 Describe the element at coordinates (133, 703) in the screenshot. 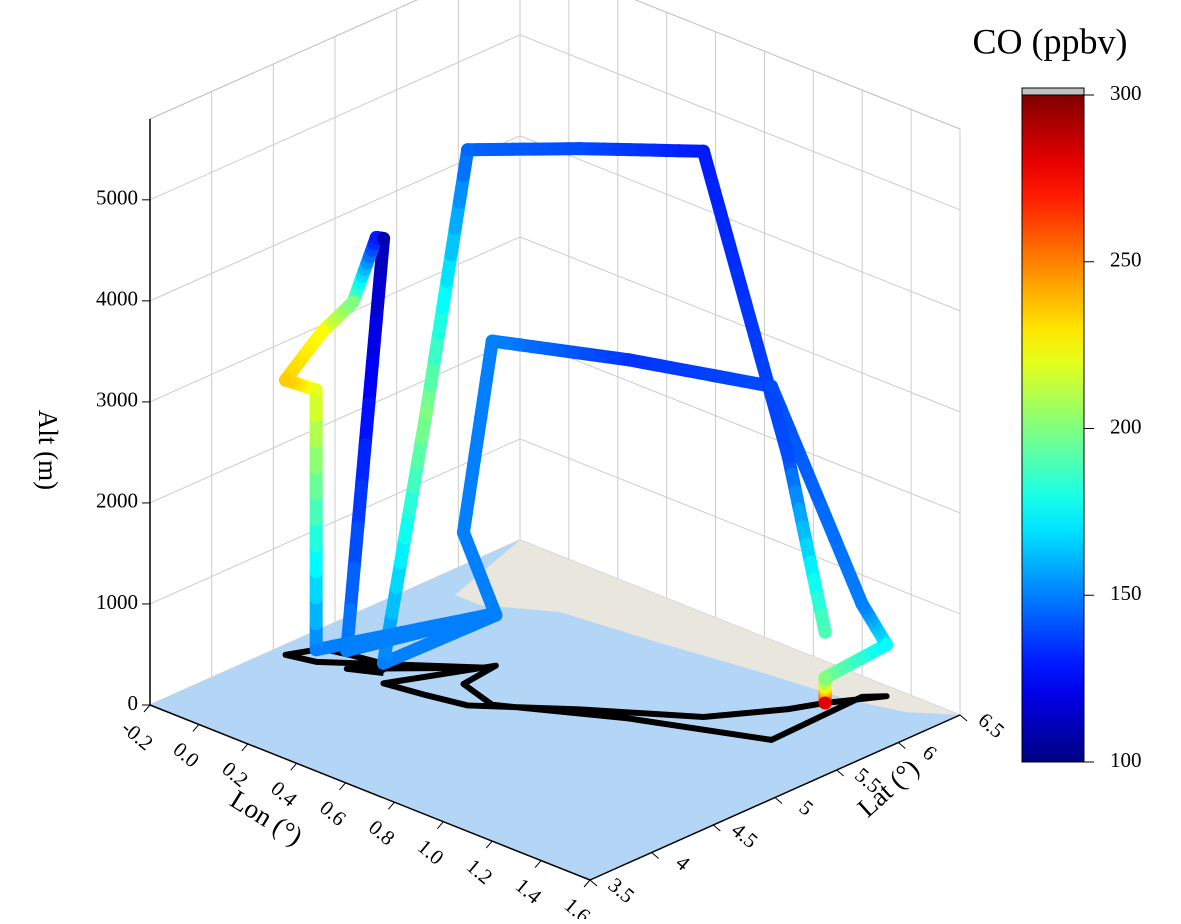

I see `z-tick-label: 0` at that location.